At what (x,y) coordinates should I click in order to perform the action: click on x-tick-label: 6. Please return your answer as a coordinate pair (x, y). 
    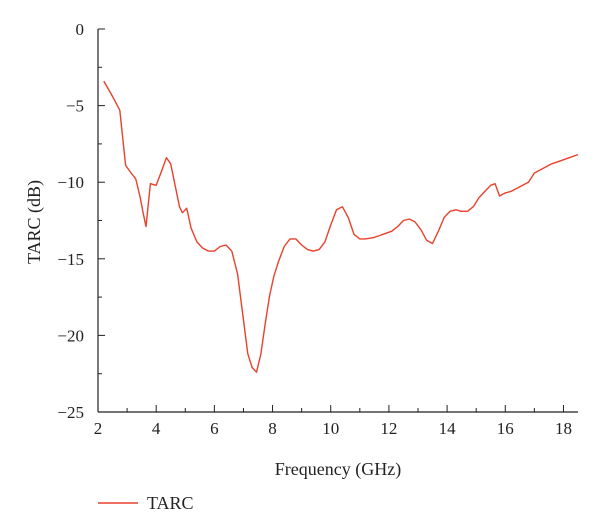
    Looking at the image, I should click on (214, 428).